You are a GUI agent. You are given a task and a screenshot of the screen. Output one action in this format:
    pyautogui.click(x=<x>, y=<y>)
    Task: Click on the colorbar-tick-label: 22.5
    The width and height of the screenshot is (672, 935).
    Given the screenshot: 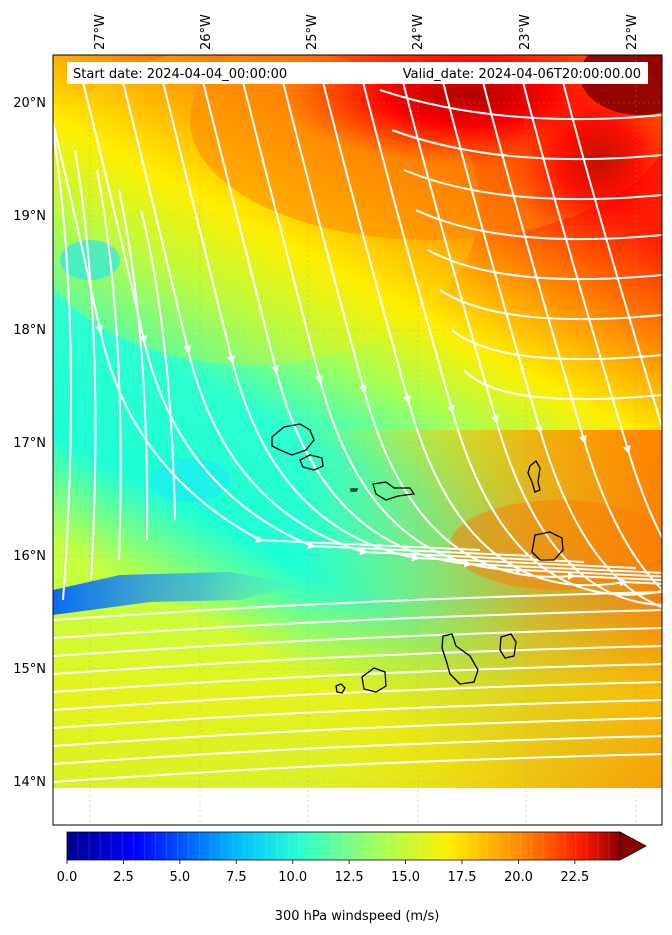 What is the action you would take?
    pyautogui.click(x=574, y=877)
    